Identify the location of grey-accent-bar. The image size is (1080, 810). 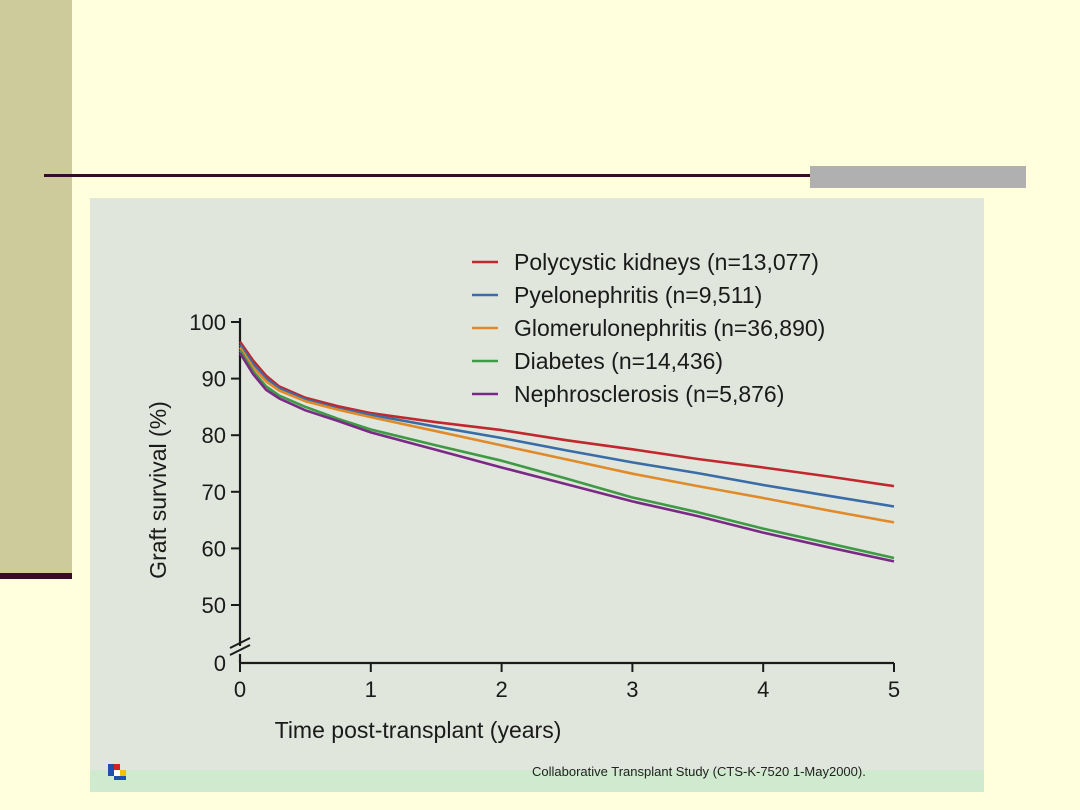
(918, 177).